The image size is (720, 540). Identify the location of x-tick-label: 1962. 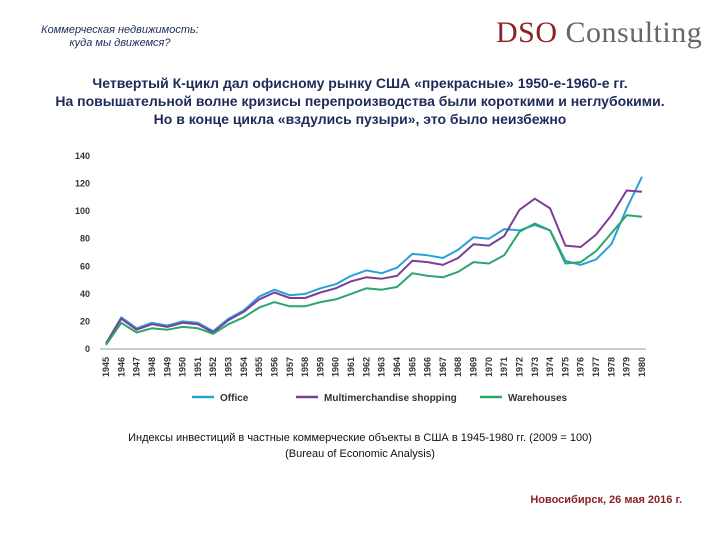
(366, 367).